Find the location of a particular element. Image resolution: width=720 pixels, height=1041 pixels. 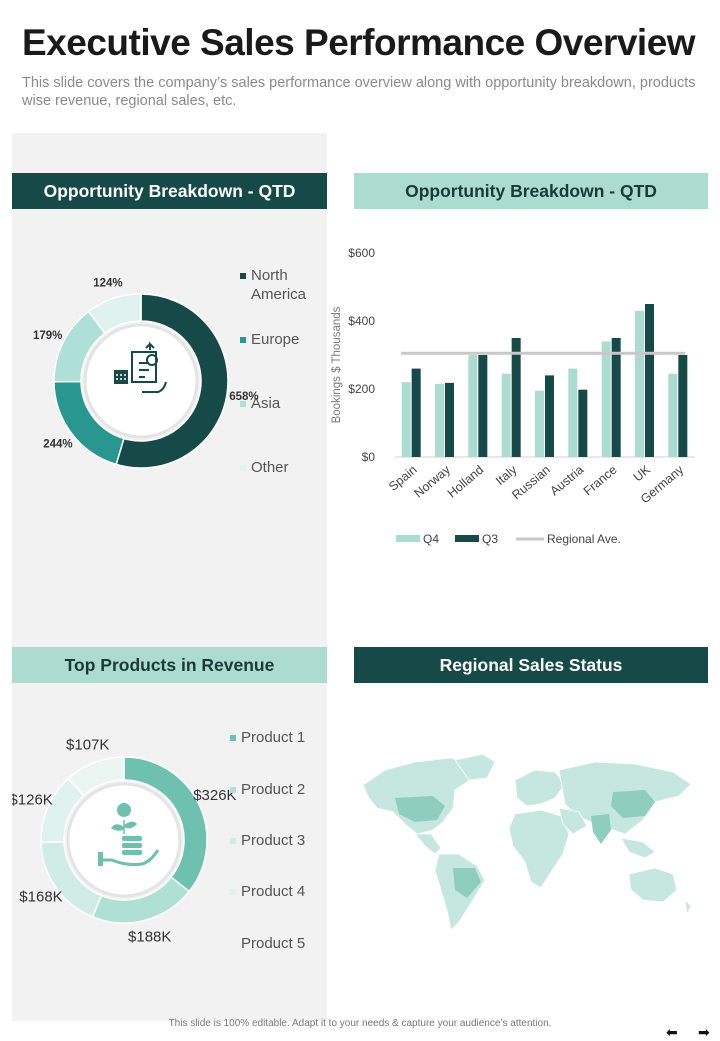

top-products-donut-chart: $326K $188K $168K $126K $107K is located at coordinates (124, 841).